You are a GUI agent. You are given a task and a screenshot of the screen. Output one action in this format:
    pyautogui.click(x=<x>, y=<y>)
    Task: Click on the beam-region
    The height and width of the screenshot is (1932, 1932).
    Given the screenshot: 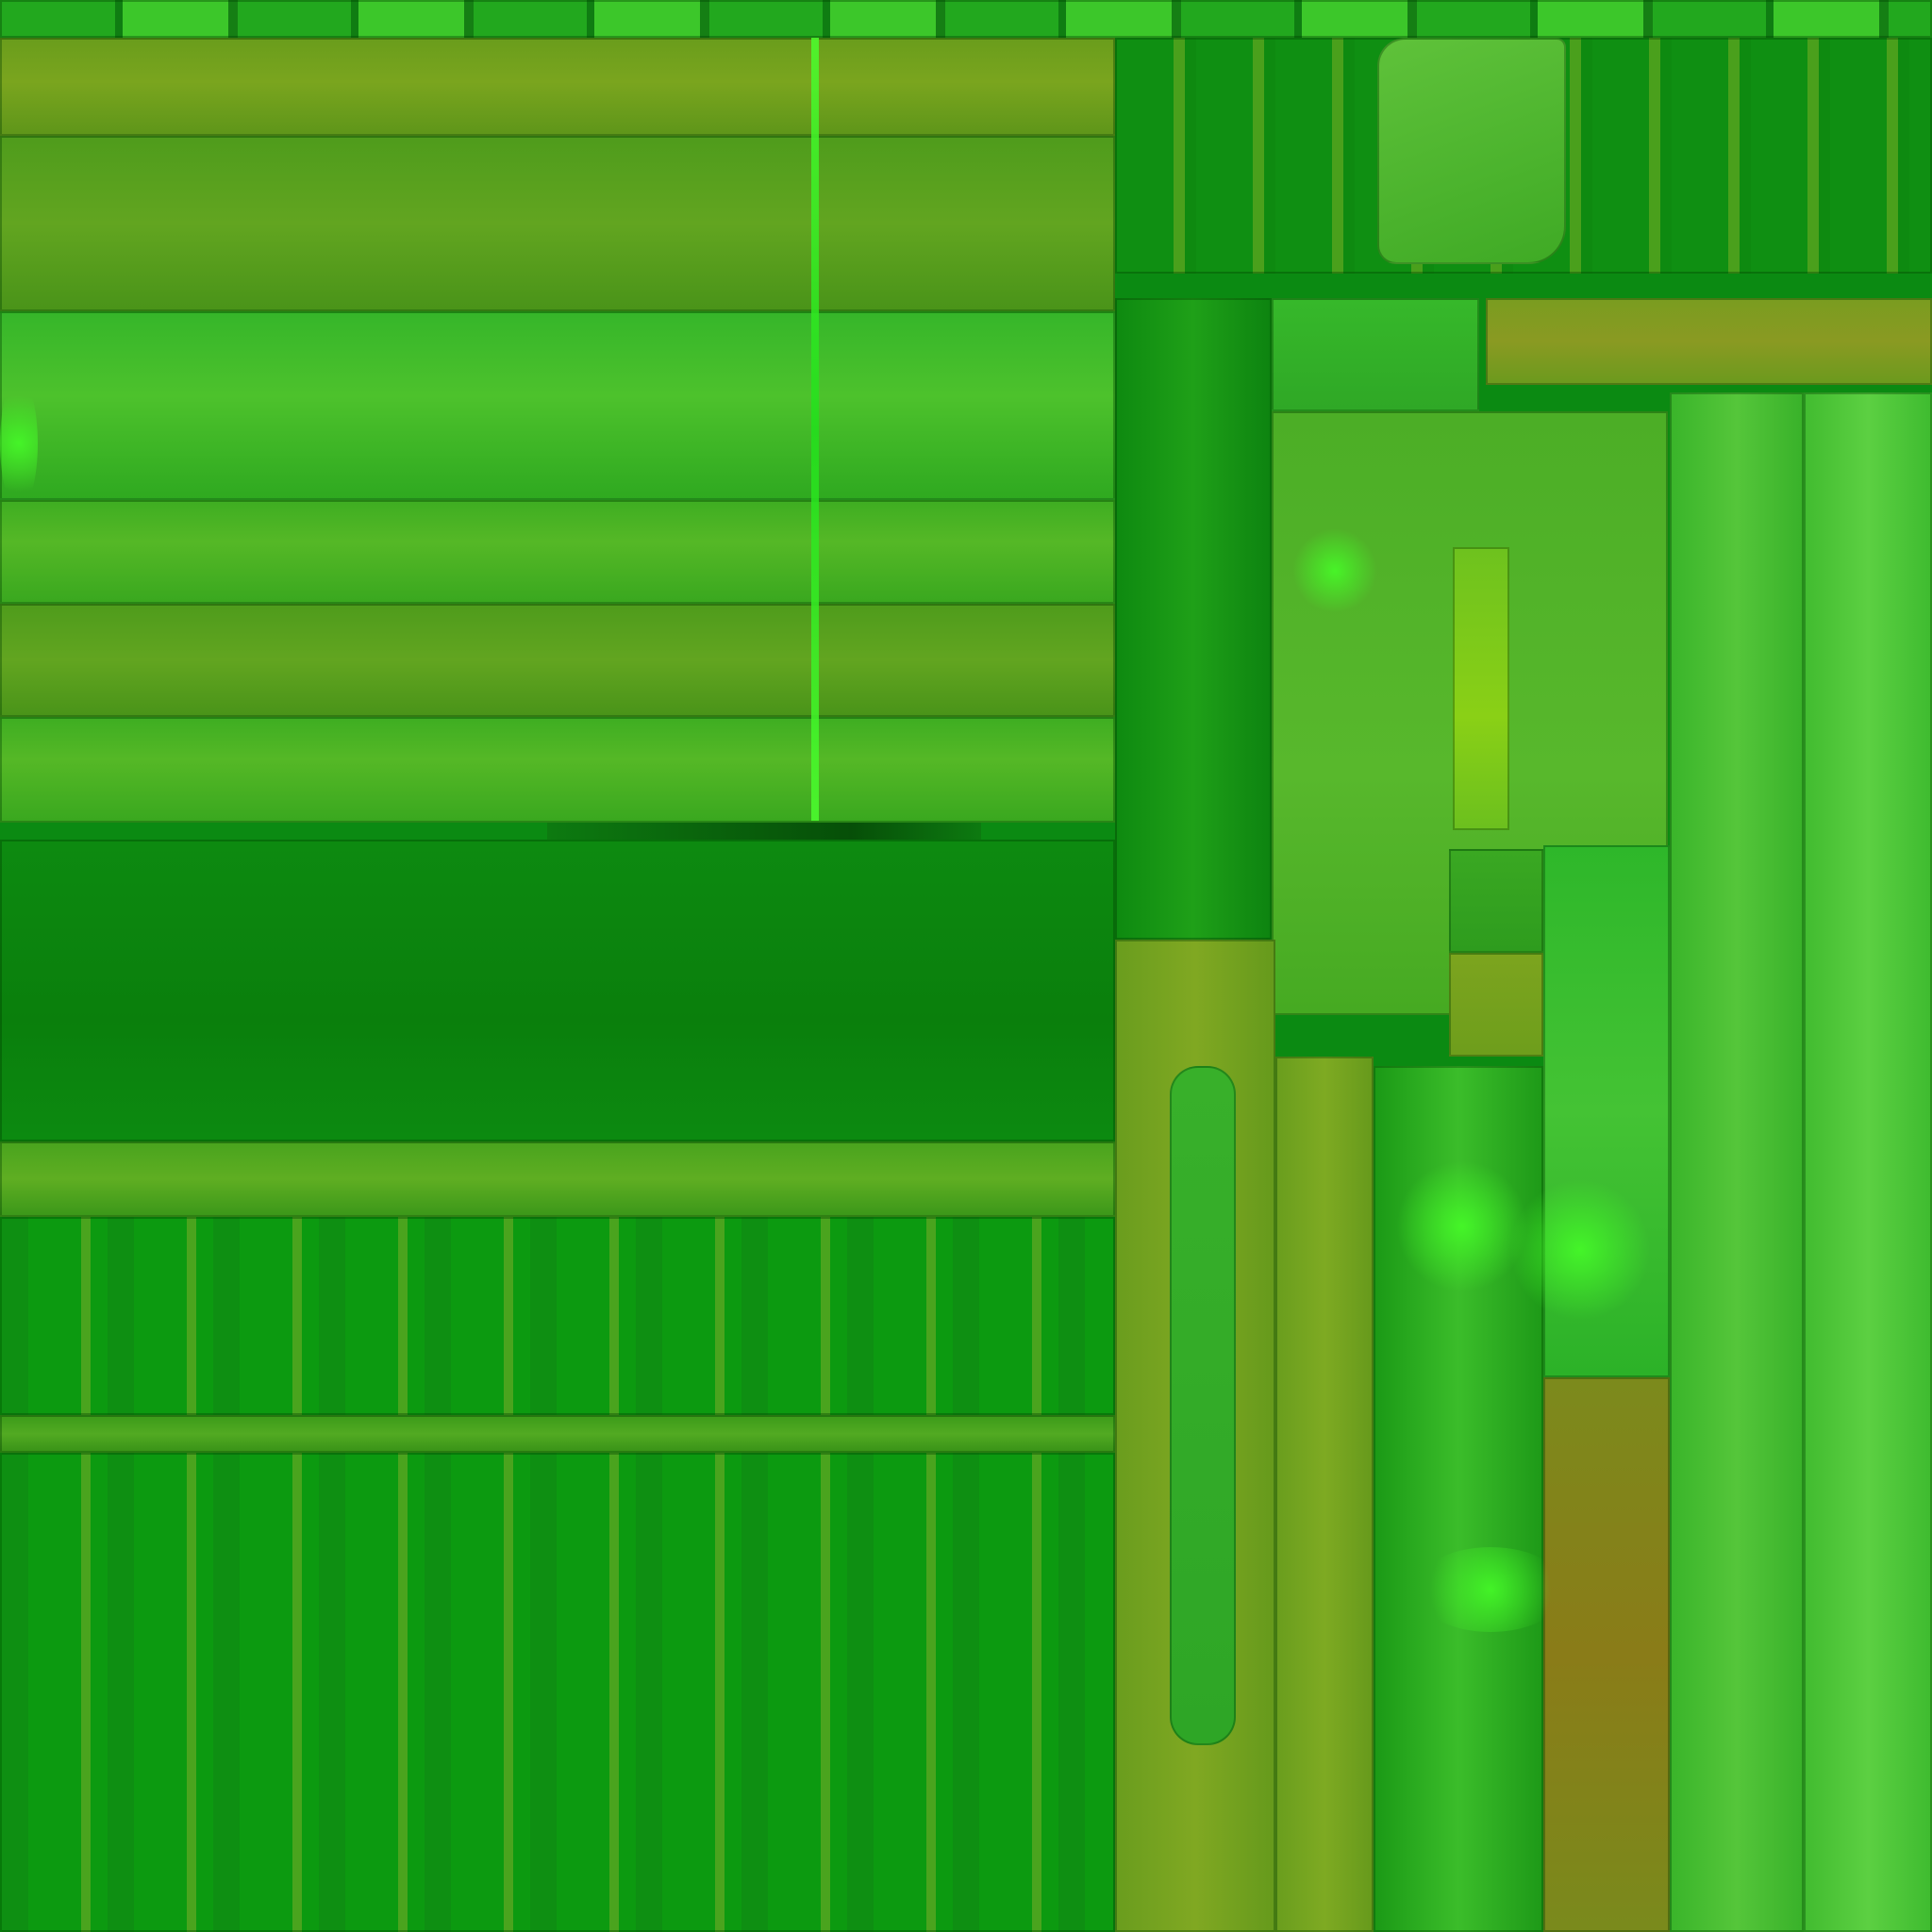 What is the action you would take?
    pyautogui.click(x=1709, y=342)
    